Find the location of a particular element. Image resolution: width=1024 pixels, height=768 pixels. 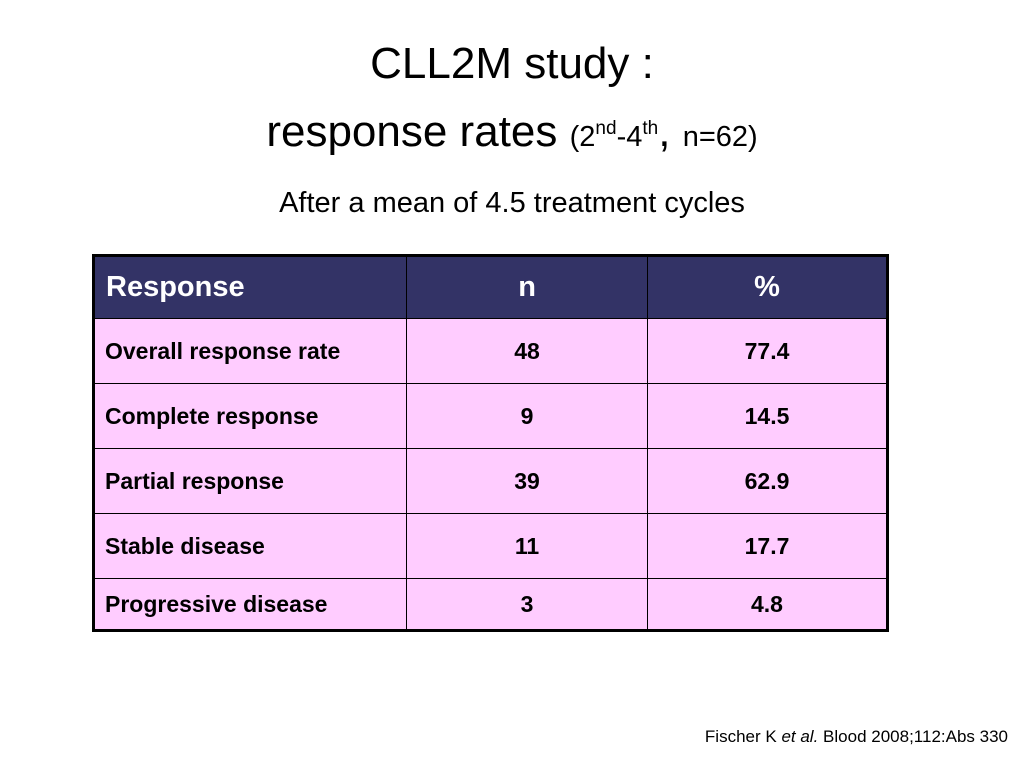

table-row: Overall response rate 48 77.4 is located at coordinates (490, 351).